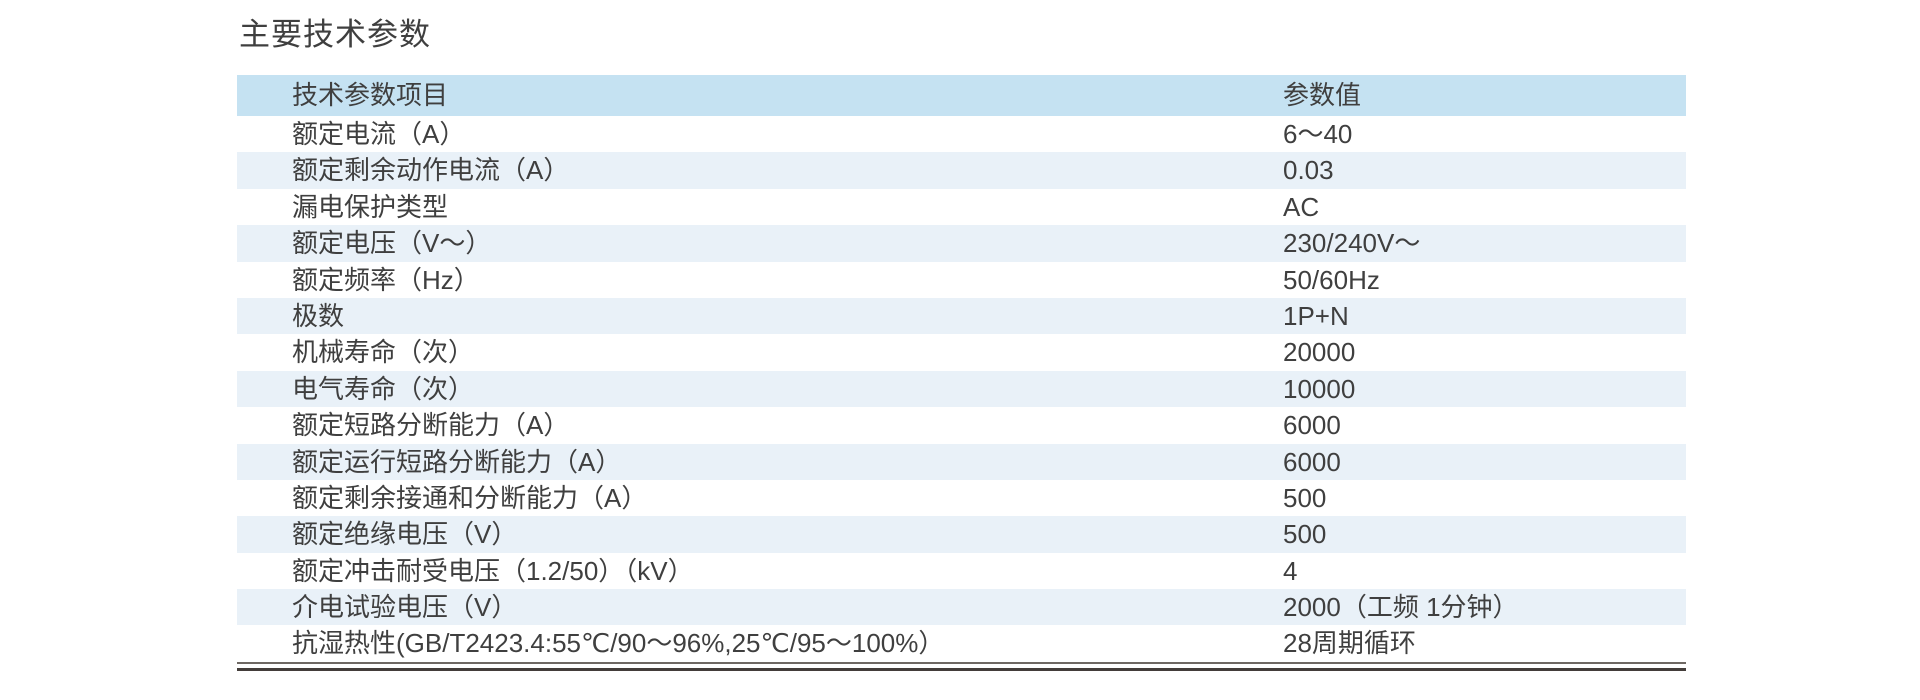  What do you see at coordinates (961, 461) in the screenshot?
I see `table-row: 额定运行短路分断能力（A） 6000` at bounding box center [961, 461].